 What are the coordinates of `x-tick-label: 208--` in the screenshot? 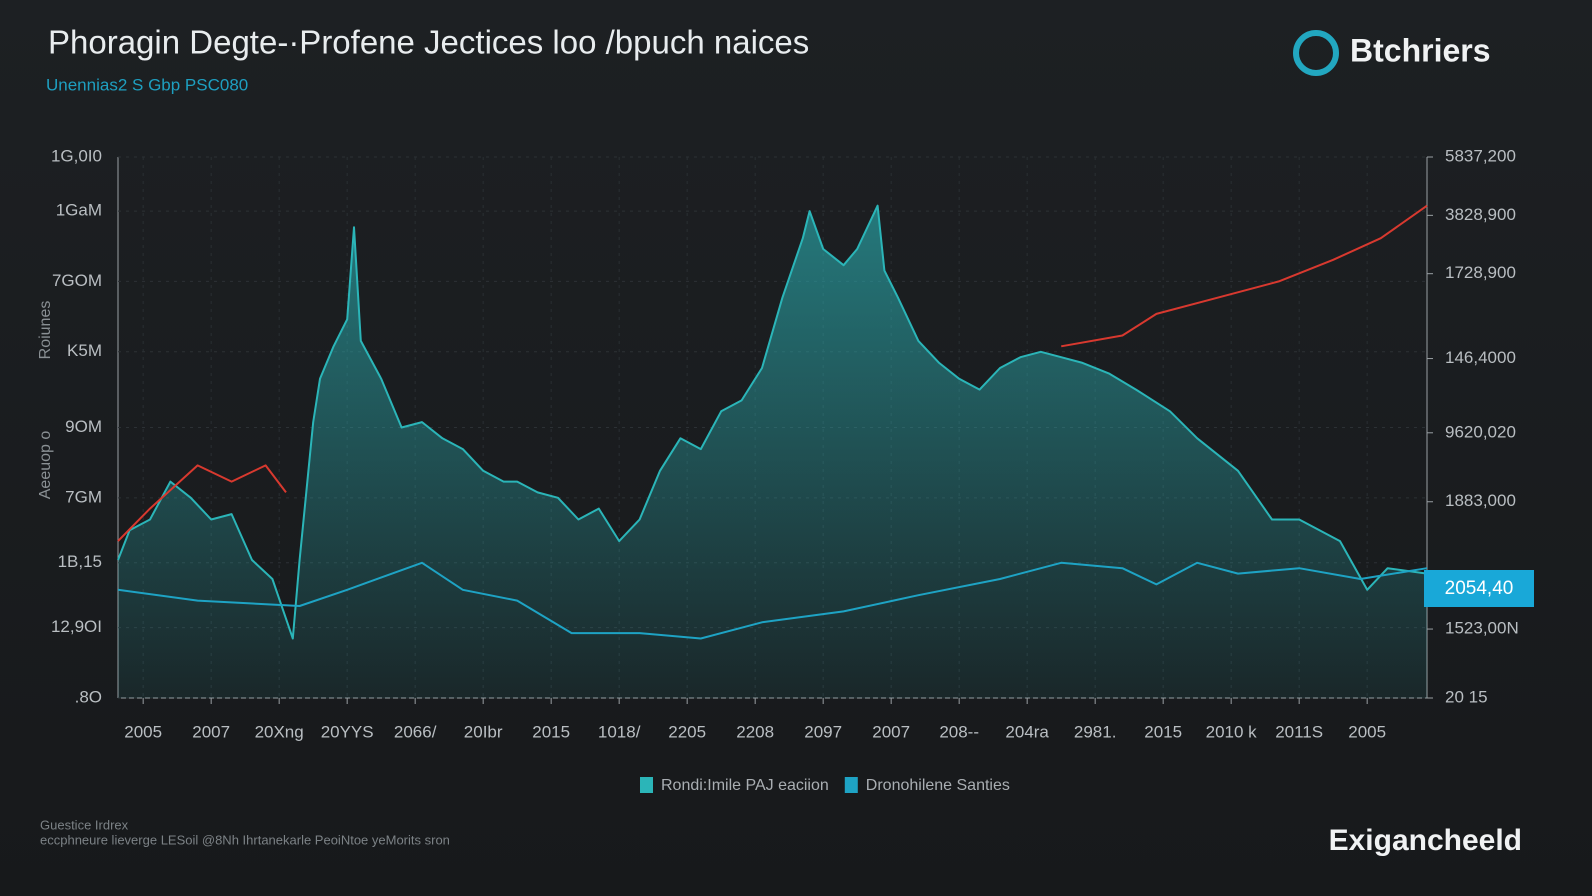 It's located at (959, 731).